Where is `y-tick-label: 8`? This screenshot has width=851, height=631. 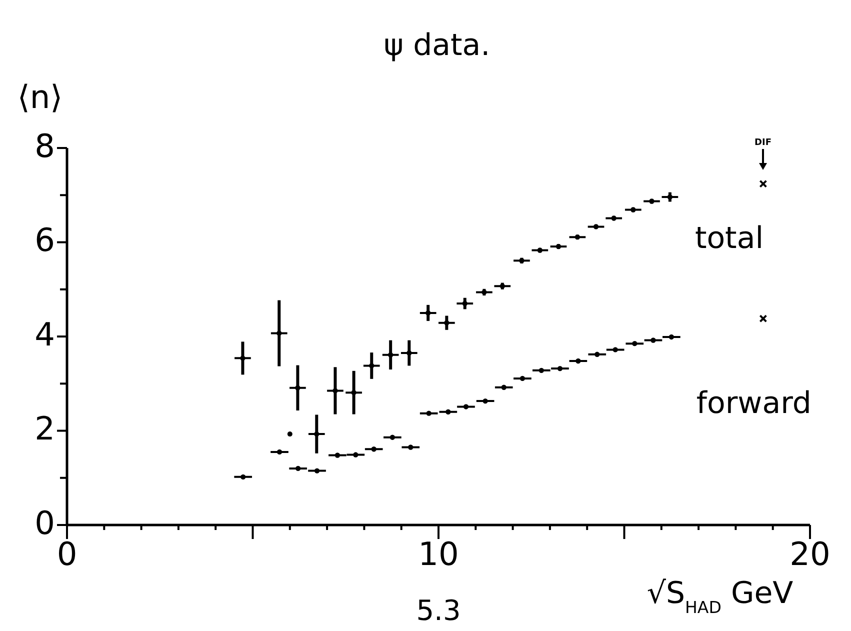 y-tick-label: 8 is located at coordinates (44, 145).